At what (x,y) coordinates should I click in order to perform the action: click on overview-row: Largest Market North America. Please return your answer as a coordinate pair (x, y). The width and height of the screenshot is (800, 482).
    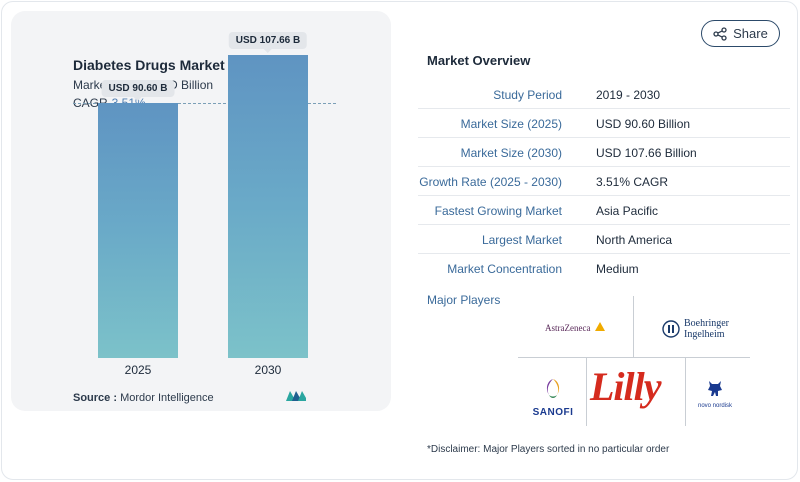
    Looking at the image, I should click on (604, 239).